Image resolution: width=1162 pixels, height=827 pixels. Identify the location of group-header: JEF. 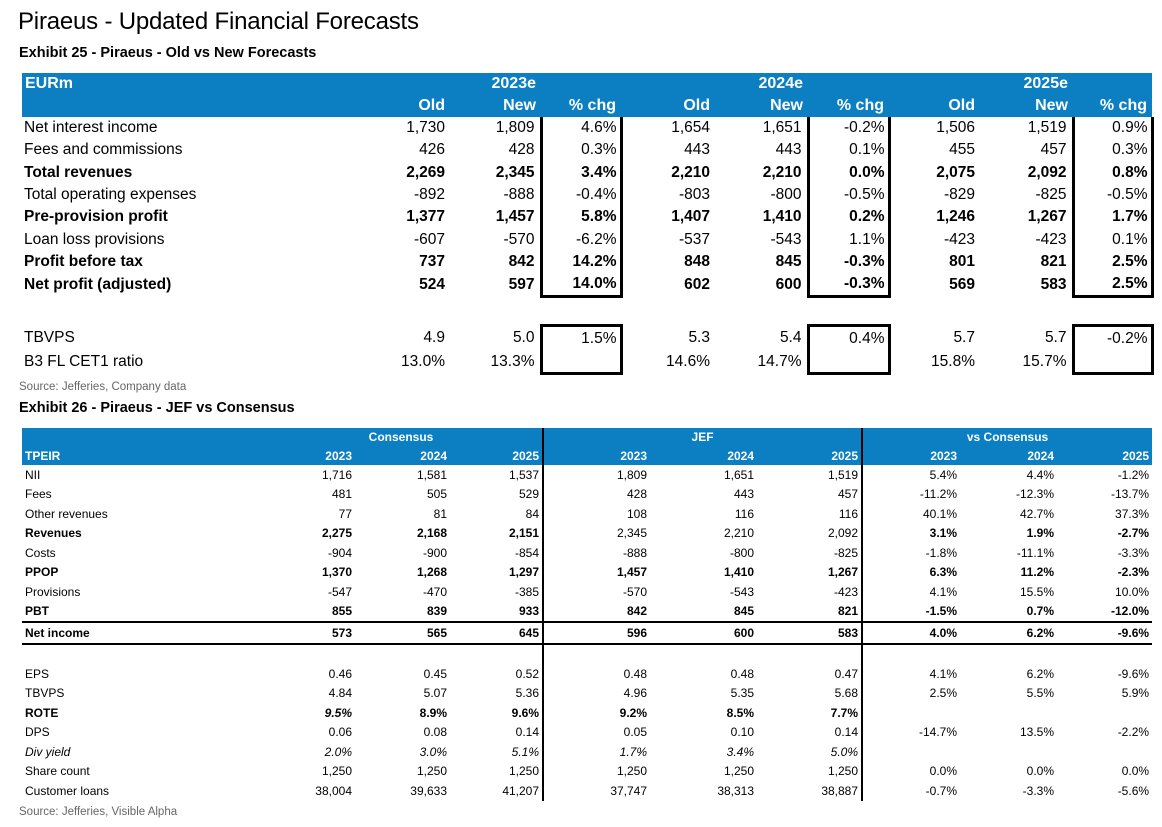
(703, 437).